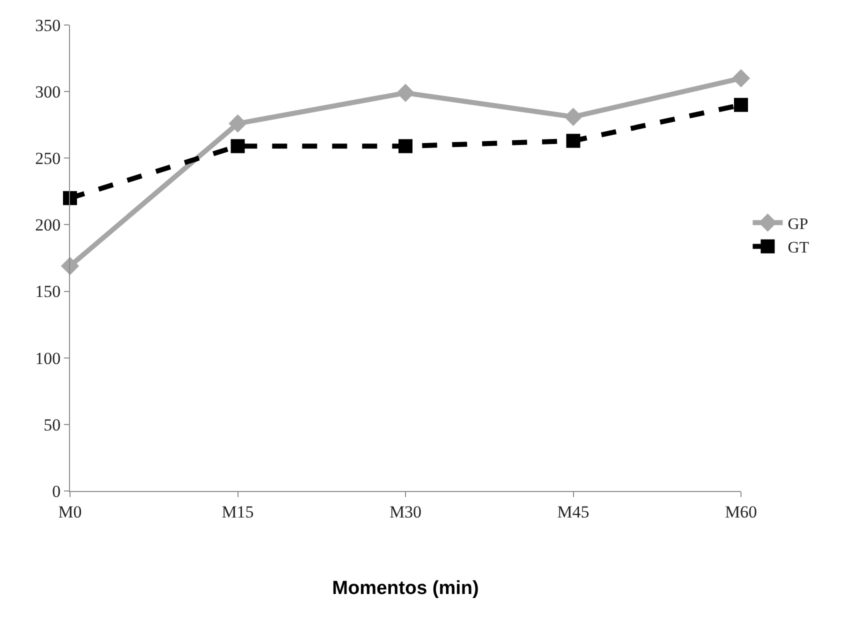  Describe the element at coordinates (798, 224) in the screenshot. I see `legend-label: GP` at that location.